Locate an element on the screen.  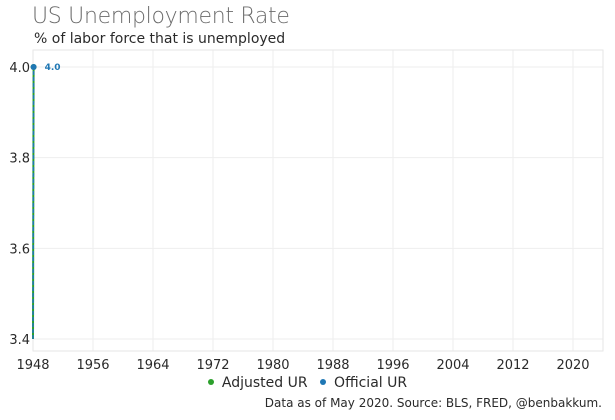
legend-label-official: Official UR is located at coordinates (371, 383).